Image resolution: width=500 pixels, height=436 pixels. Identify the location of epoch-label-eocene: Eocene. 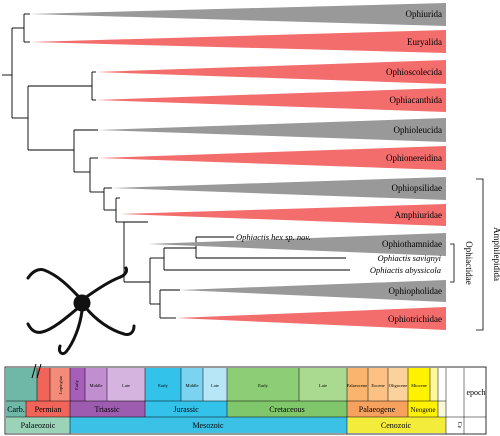
(377, 385).